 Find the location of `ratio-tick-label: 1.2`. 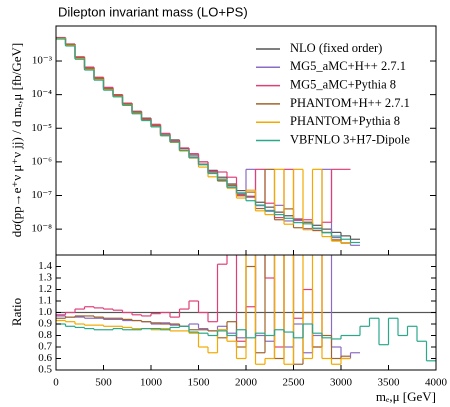

ratio-tick-label: 1.2 is located at coordinates (45, 289).